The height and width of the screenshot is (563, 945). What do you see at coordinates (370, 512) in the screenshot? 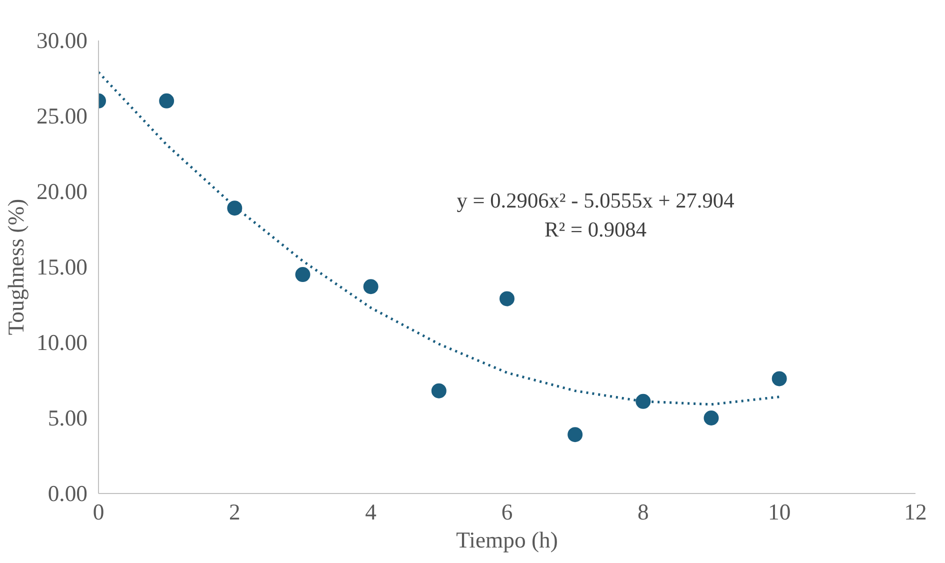
I see `x-tick-label: 4` at bounding box center [370, 512].